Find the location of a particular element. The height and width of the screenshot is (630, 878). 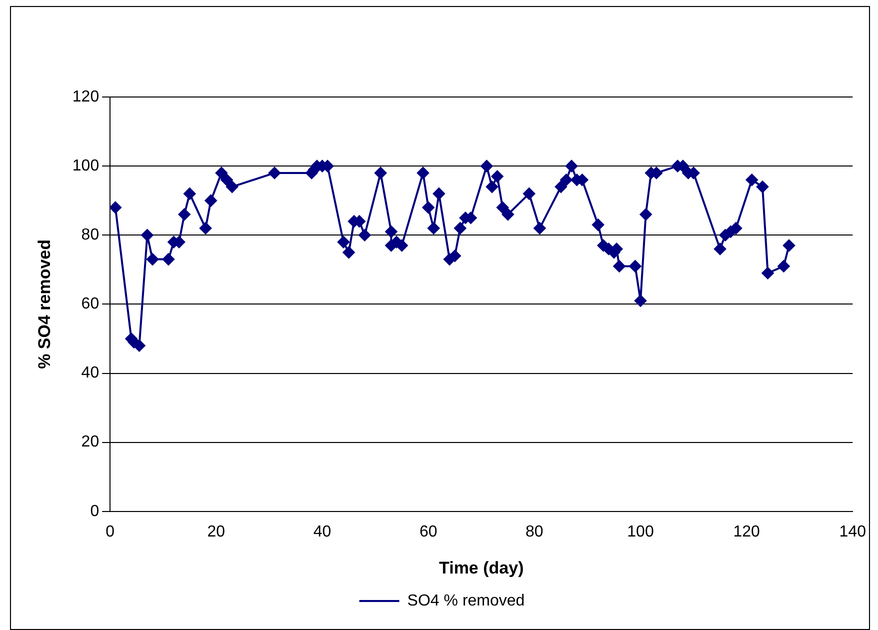

x-tick-label: 0 is located at coordinates (110, 531).